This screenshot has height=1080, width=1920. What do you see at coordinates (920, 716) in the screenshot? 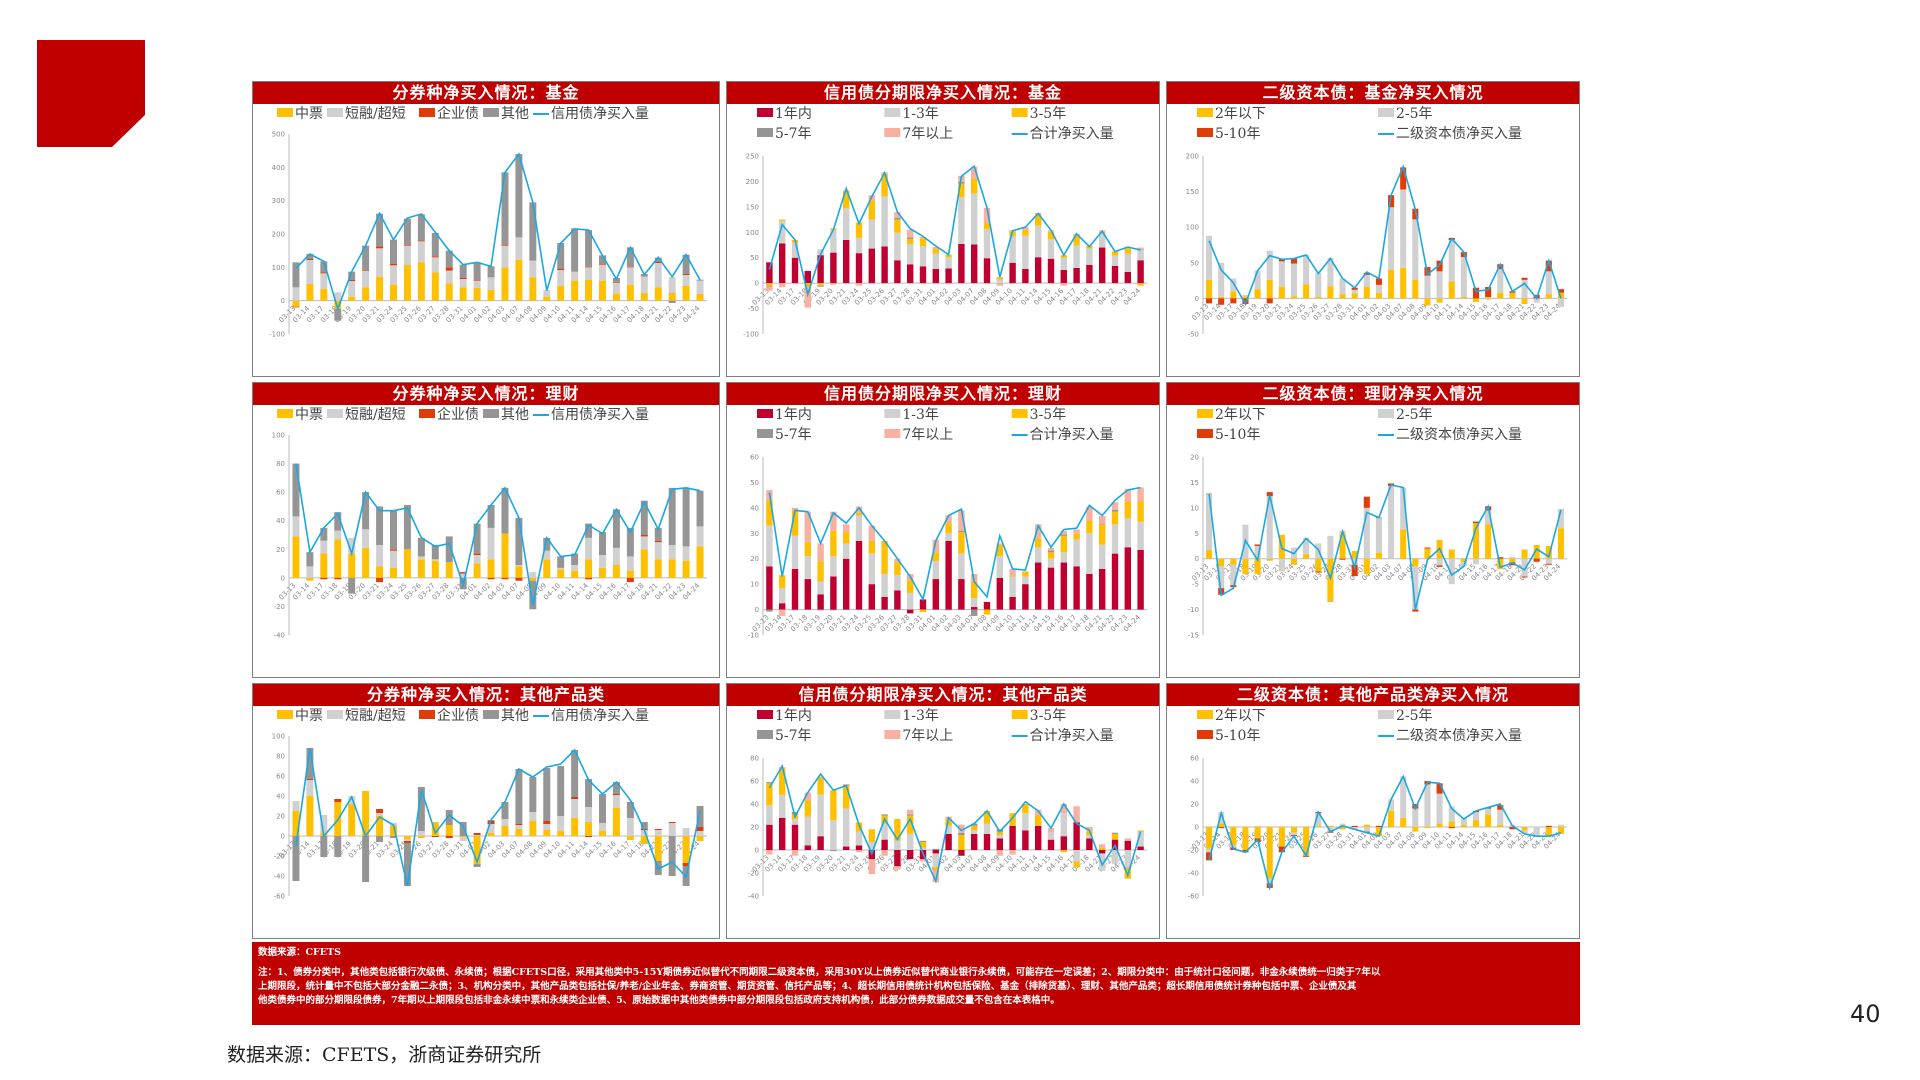
I see `legend-label: 1-3年` at bounding box center [920, 716].